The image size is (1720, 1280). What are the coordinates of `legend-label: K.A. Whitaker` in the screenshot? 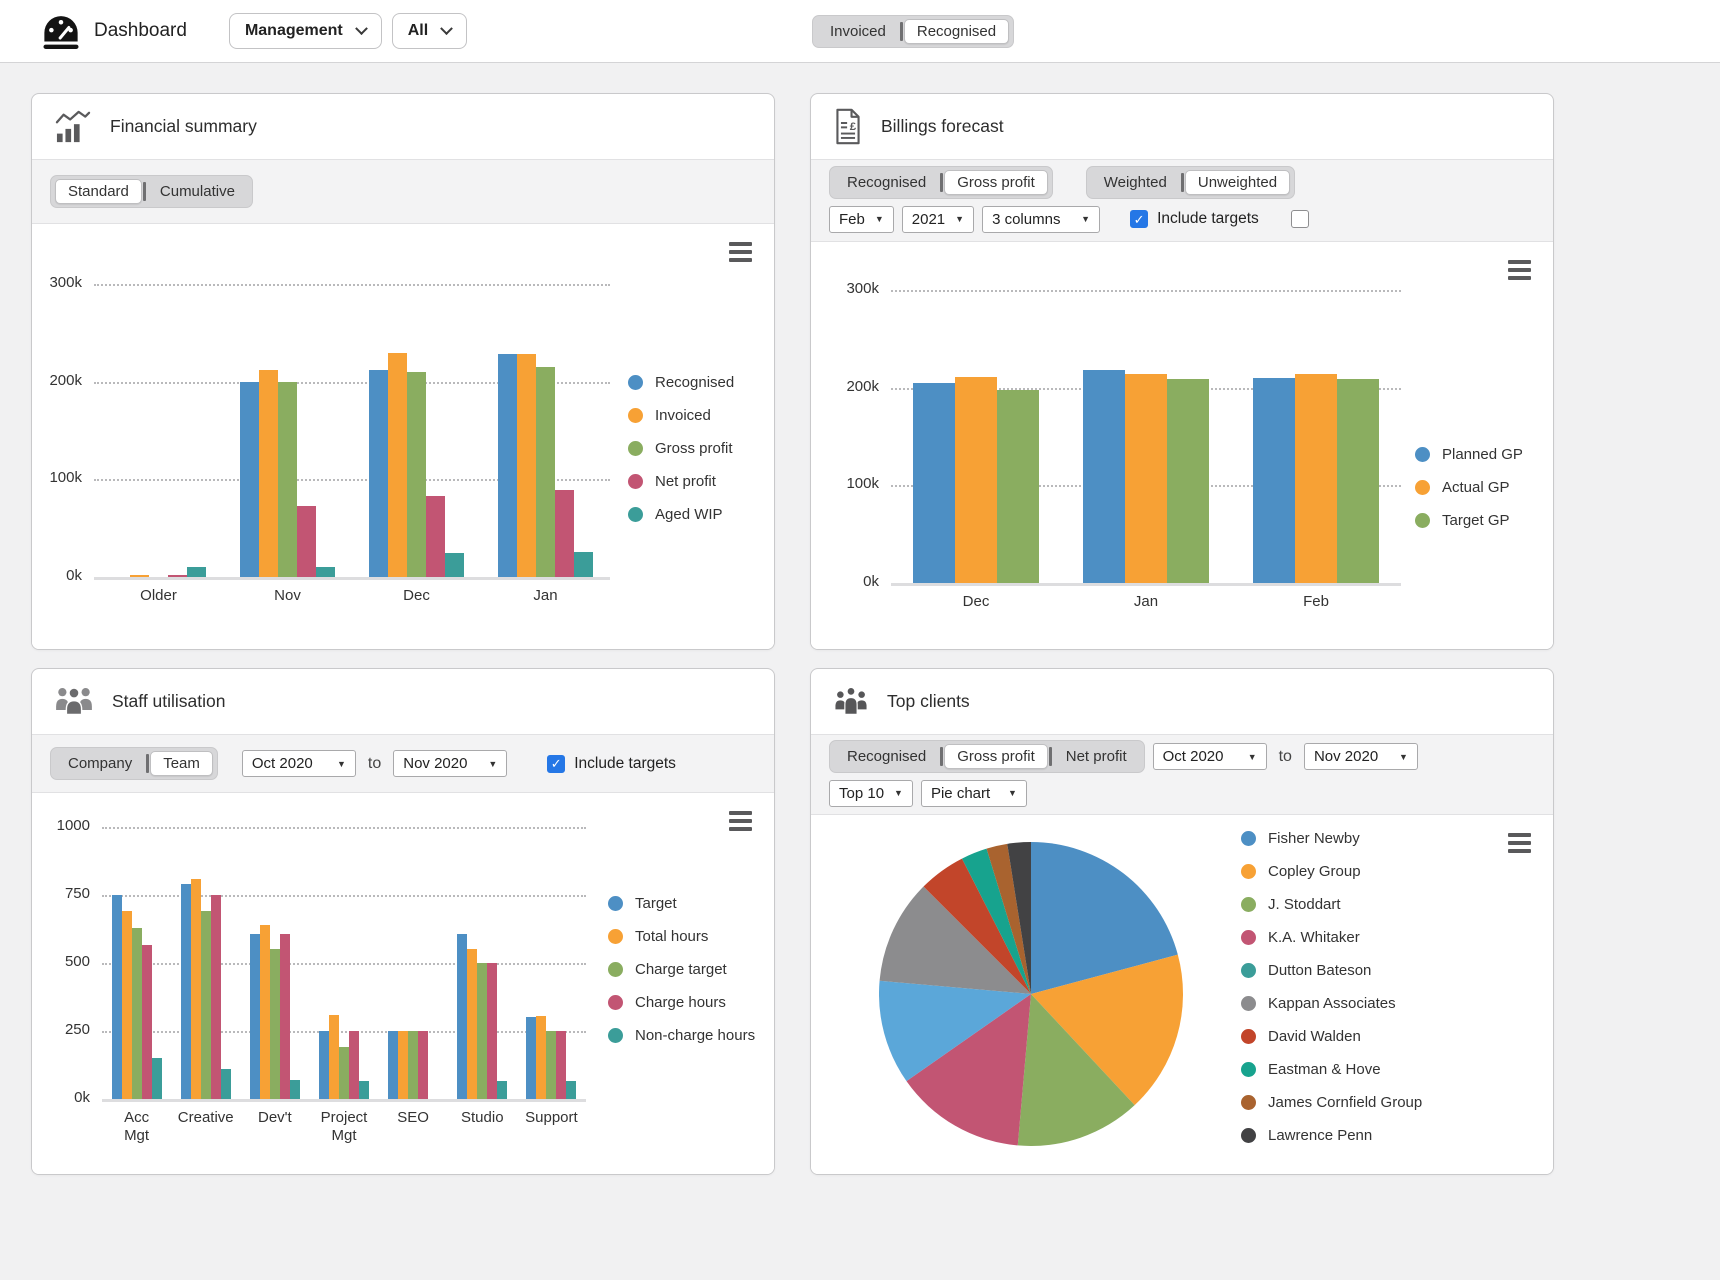 It's located at (1314, 937).